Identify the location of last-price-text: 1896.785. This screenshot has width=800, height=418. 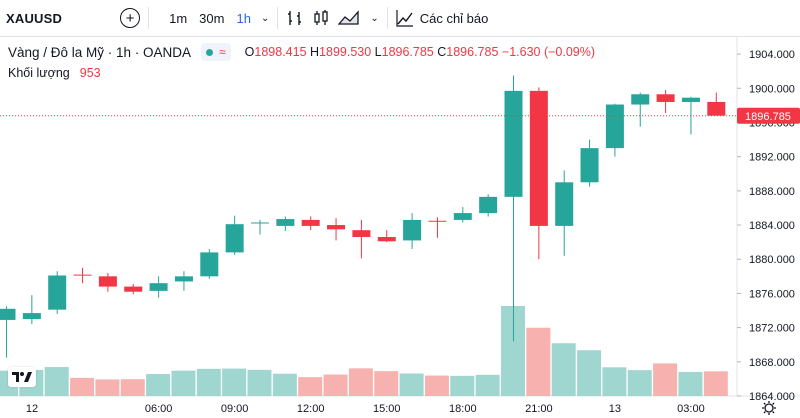
(768, 117).